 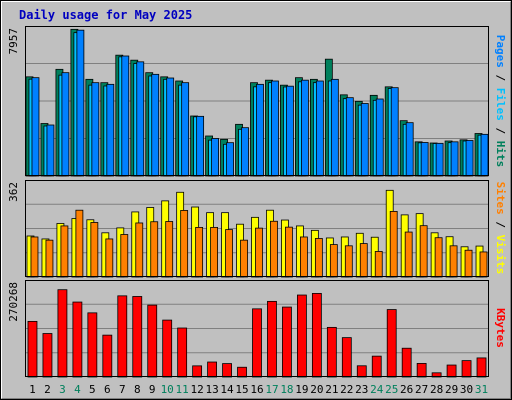 I want to click on side-label-files: Files, so click(x=500, y=104).